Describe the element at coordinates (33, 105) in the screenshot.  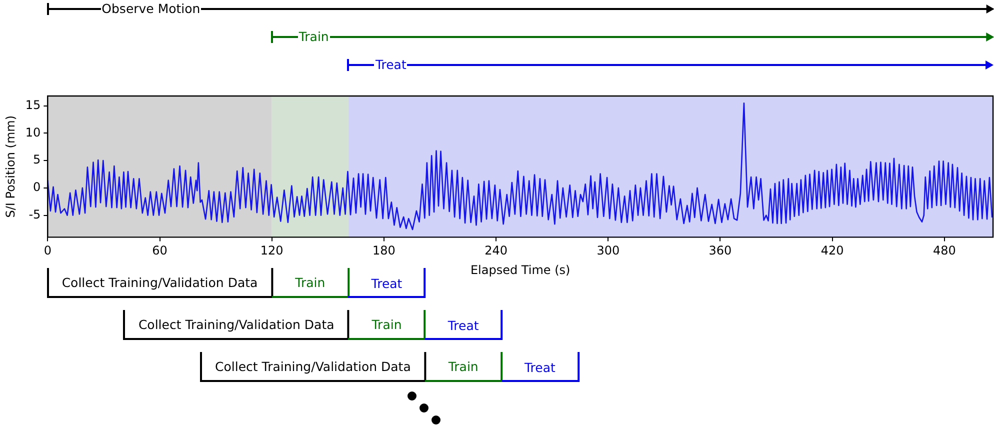
I see `y-tick-label: 15` at that location.